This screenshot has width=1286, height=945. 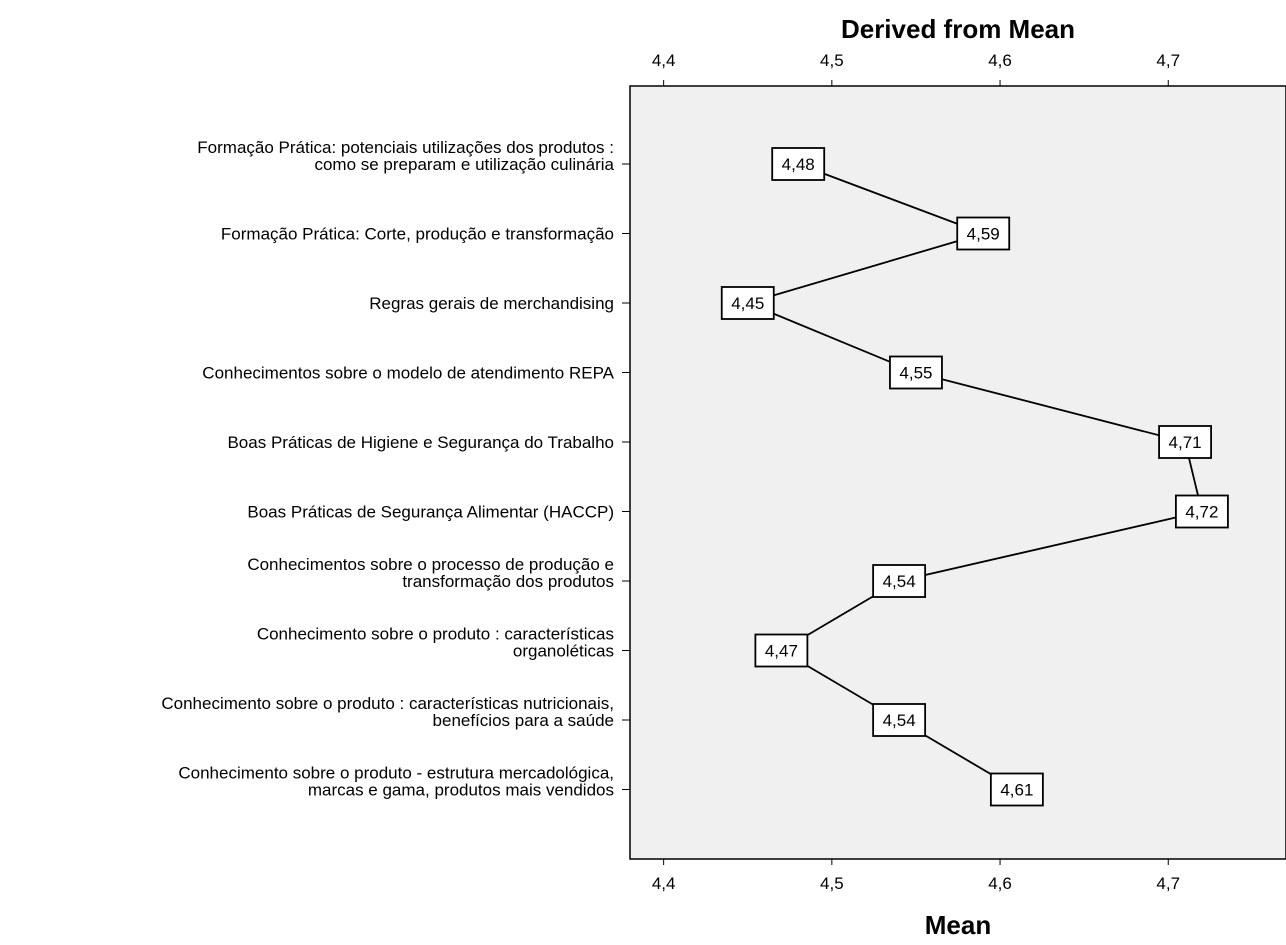 I want to click on top-tick-label: 4,7, so click(x=1168, y=60).